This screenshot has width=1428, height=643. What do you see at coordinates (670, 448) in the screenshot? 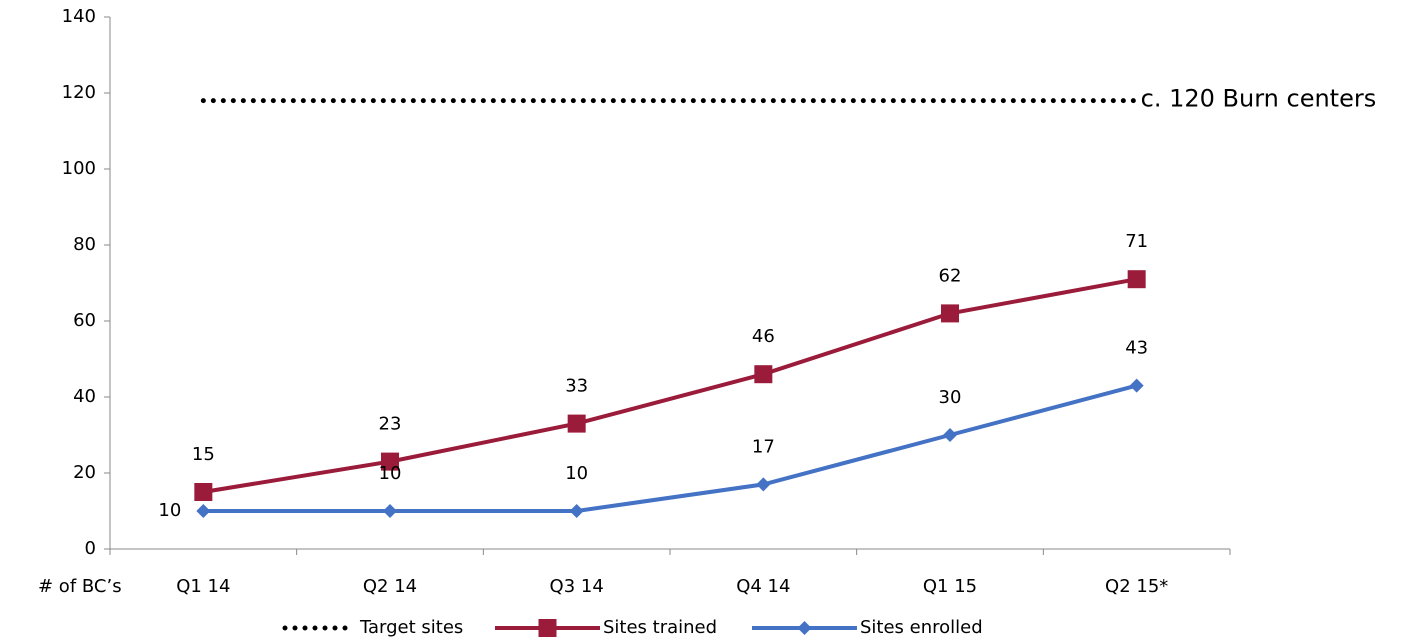
I see `series-line` at bounding box center [670, 448].